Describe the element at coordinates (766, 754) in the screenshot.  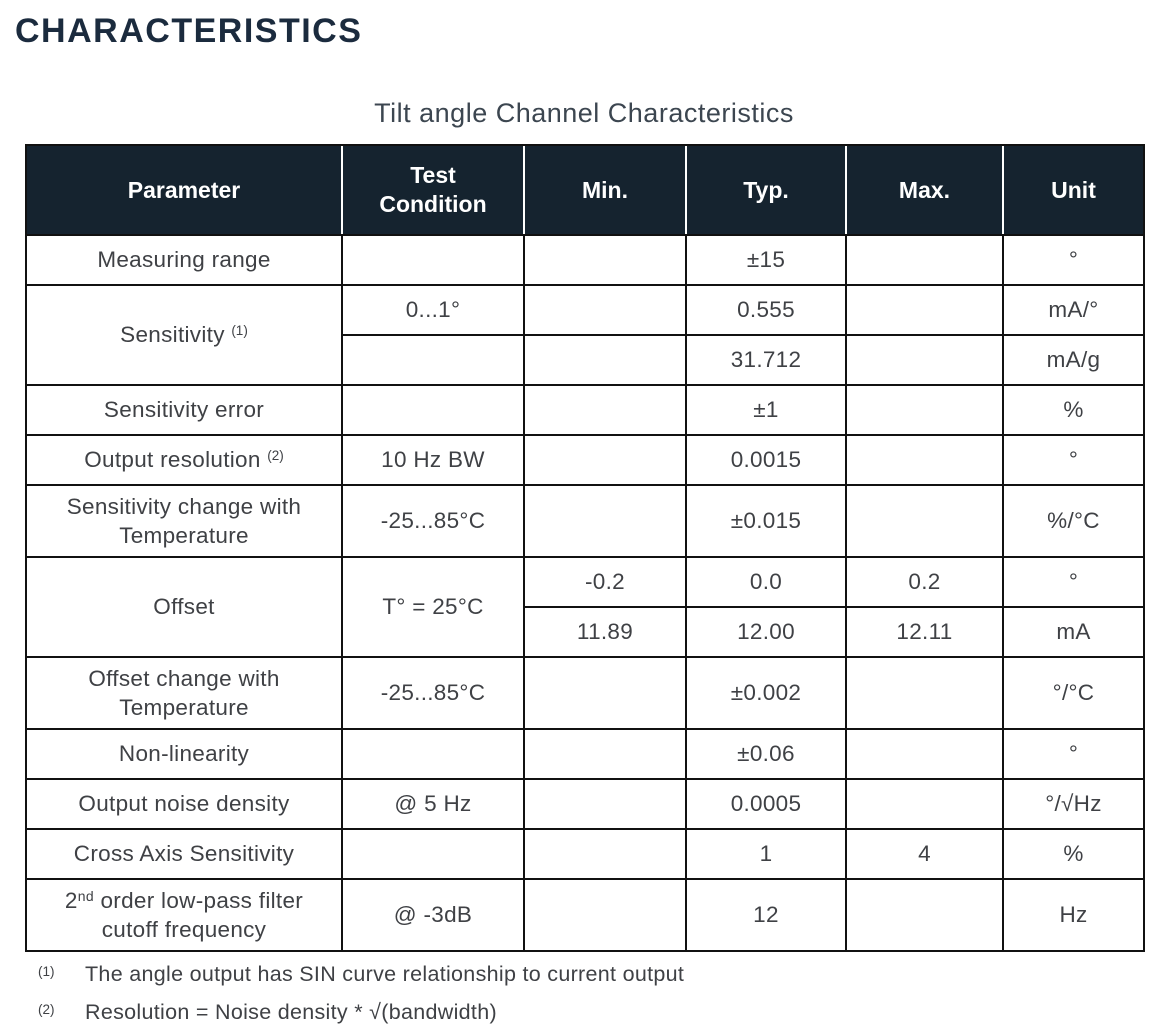
I see `cell-typ: ±0.06` at that location.